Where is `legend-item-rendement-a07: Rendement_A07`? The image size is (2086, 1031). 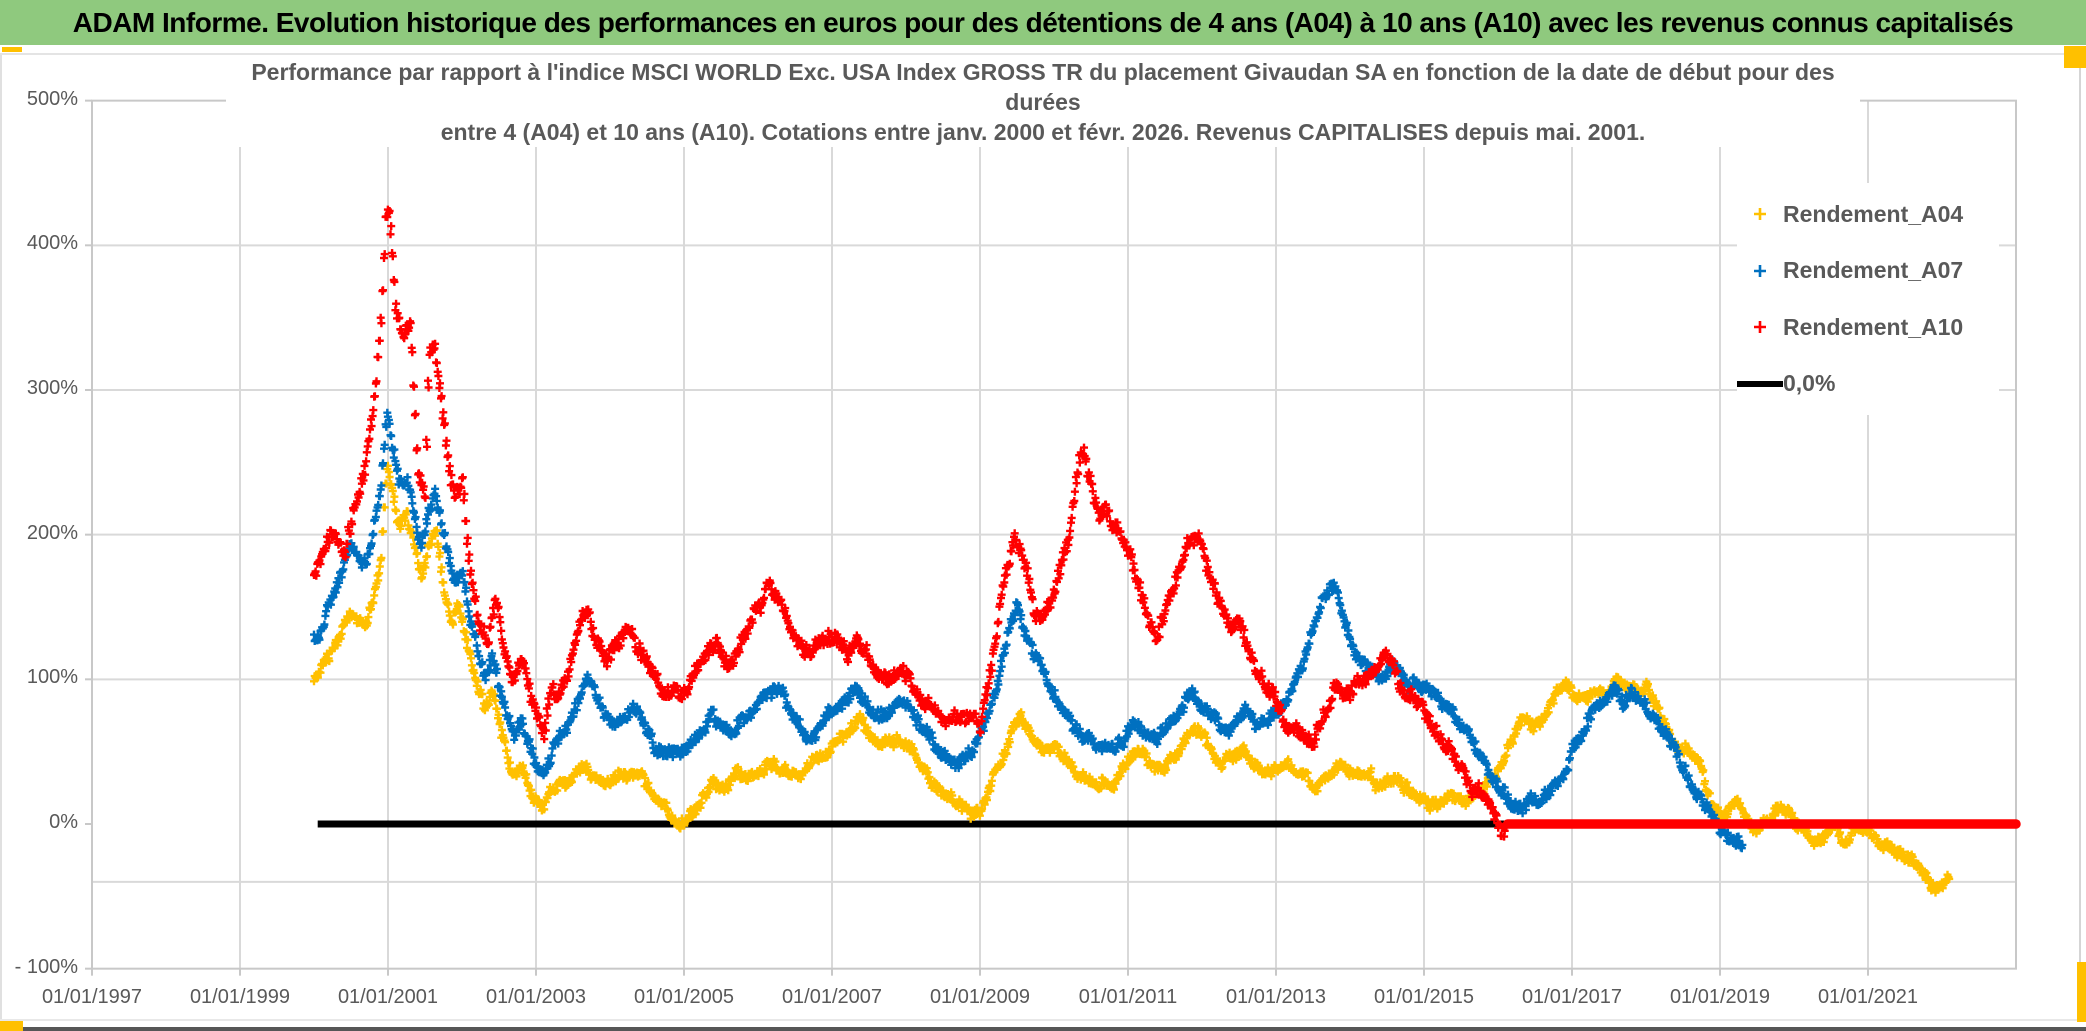
legend-item-rendement-a07: Rendement_A07 is located at coordinates (1868, 271).